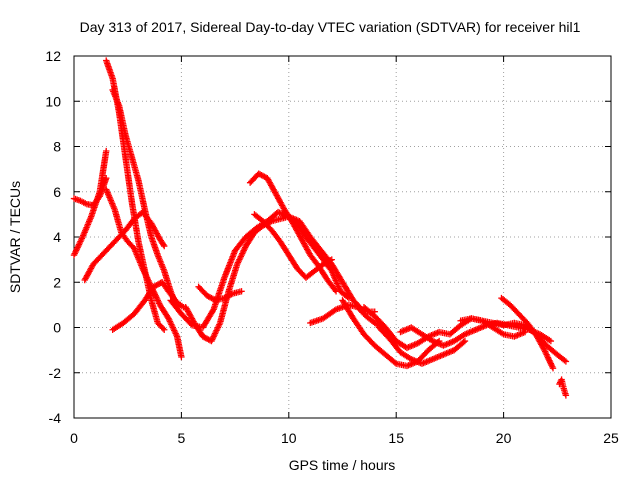  Describe the element at coordinates (74, 438) in the screenshot. I see `x-tick-label: 0` at that location.